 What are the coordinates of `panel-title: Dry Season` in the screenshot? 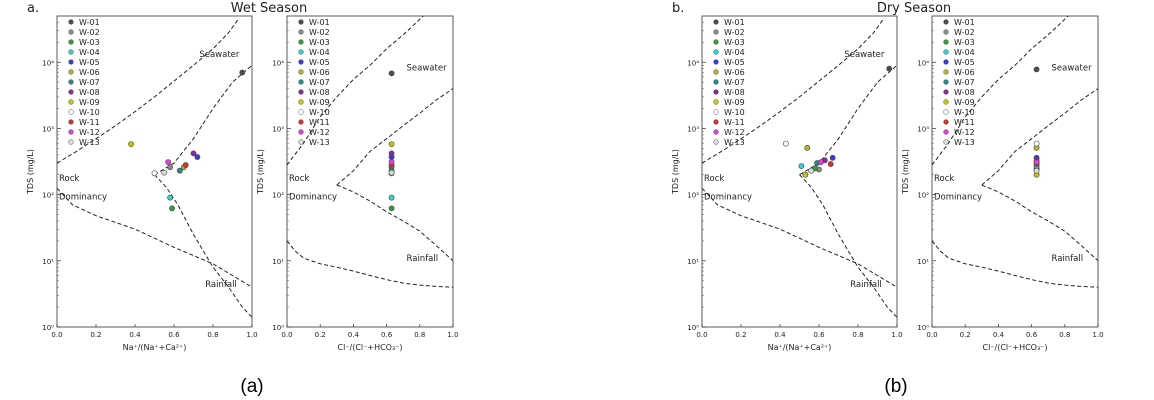 It's located at (914, 8).